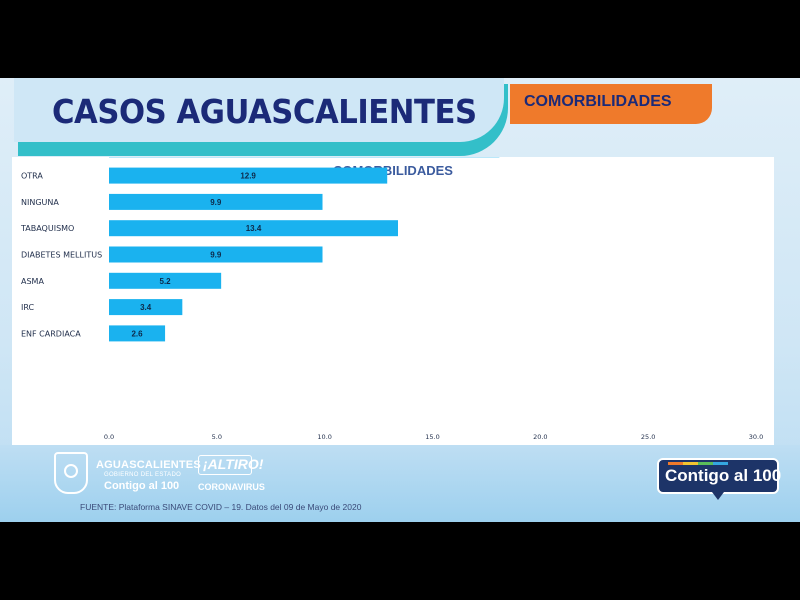  I want to click on gov-slogan: Contigo al 100, so click(142, 486).